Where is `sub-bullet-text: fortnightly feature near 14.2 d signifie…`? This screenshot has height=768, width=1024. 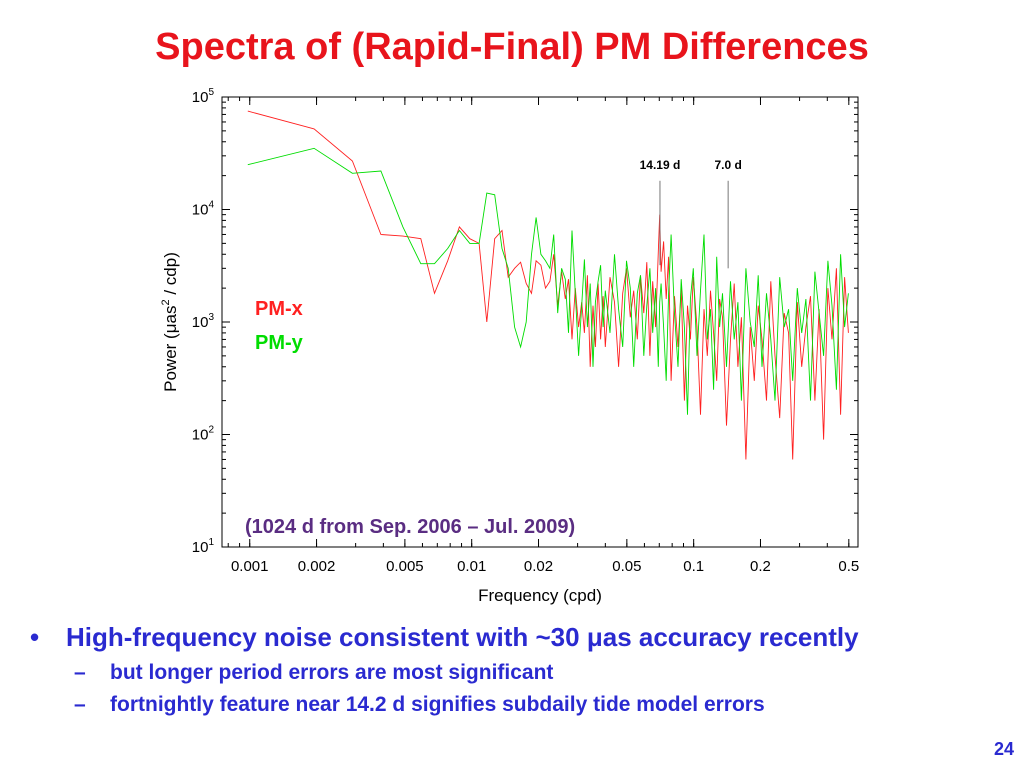 sub-bullet-text: fortnightly feature near 14.2 d signifie… is located at coordinates (437, 704).